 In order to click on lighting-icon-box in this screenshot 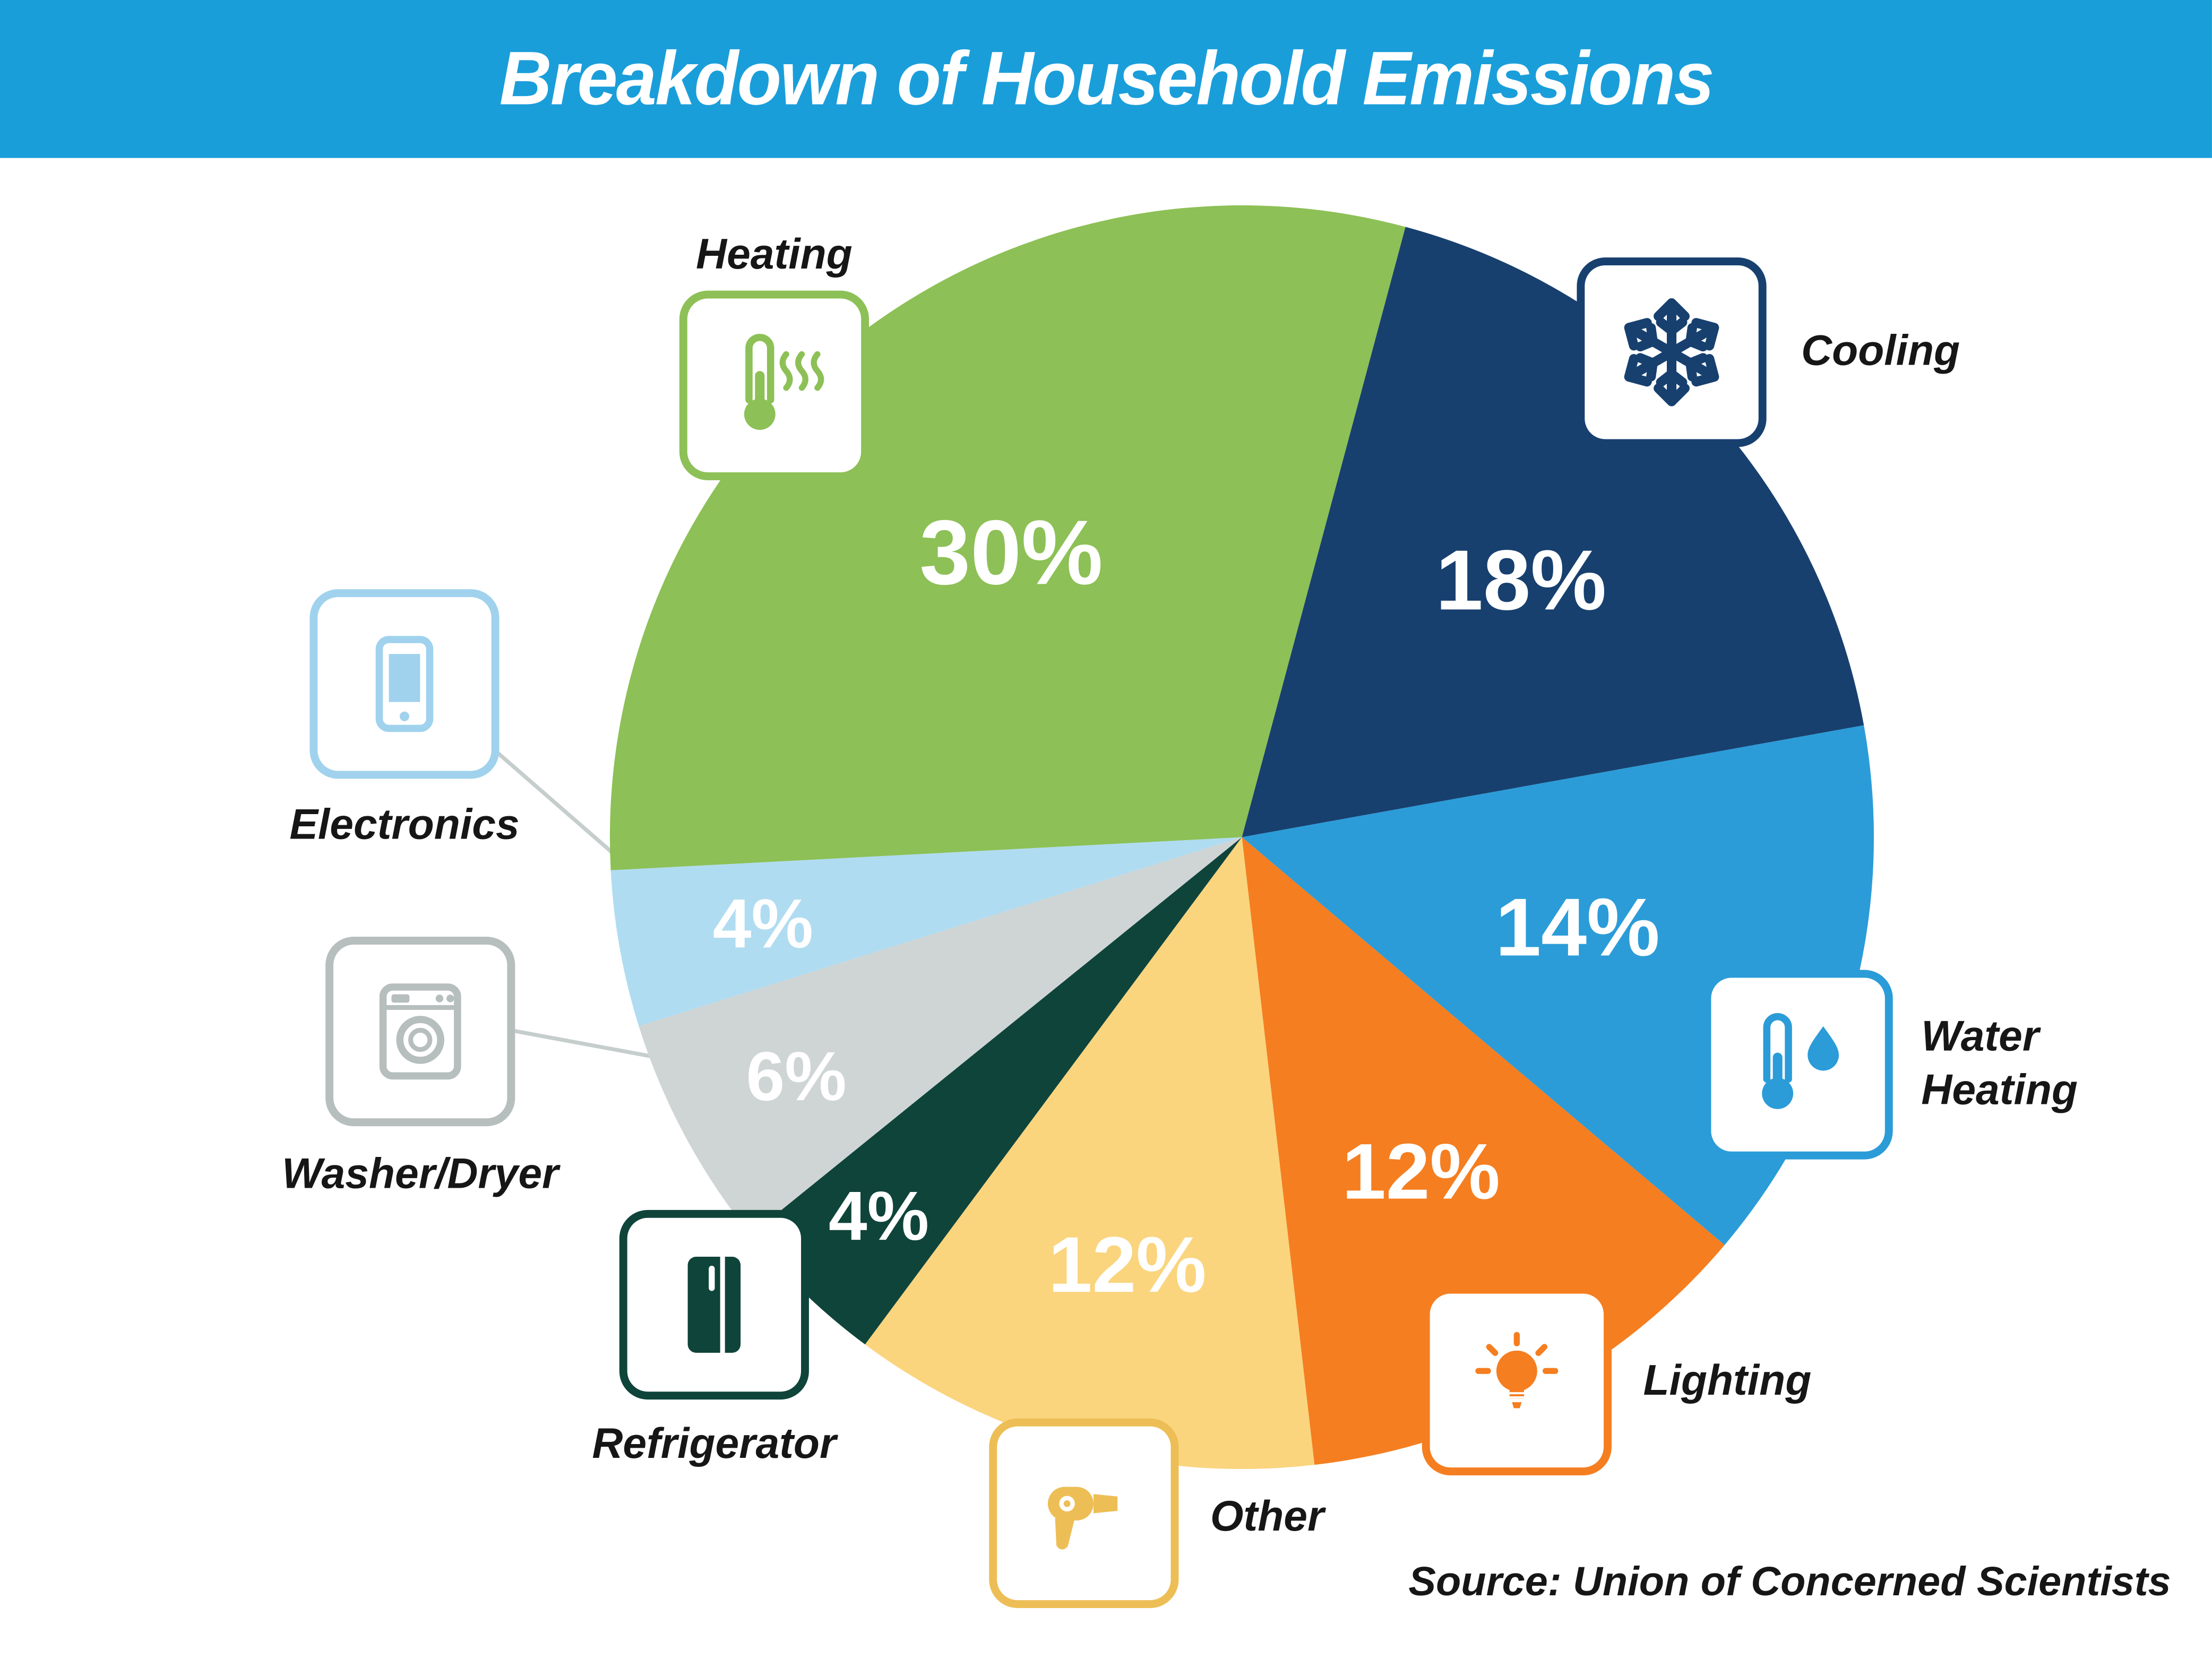, I will do `click(1517, 1380)`.